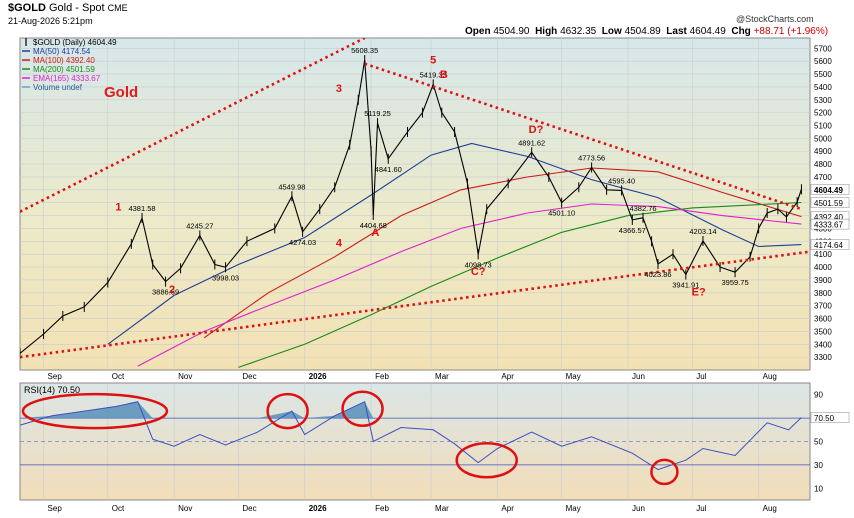 This screenshot has width=854, height=518. What do you see at coordinates (621, 180) in the screenshot?
I see `price-label: 4595.40` at bounding box center [621, 180].